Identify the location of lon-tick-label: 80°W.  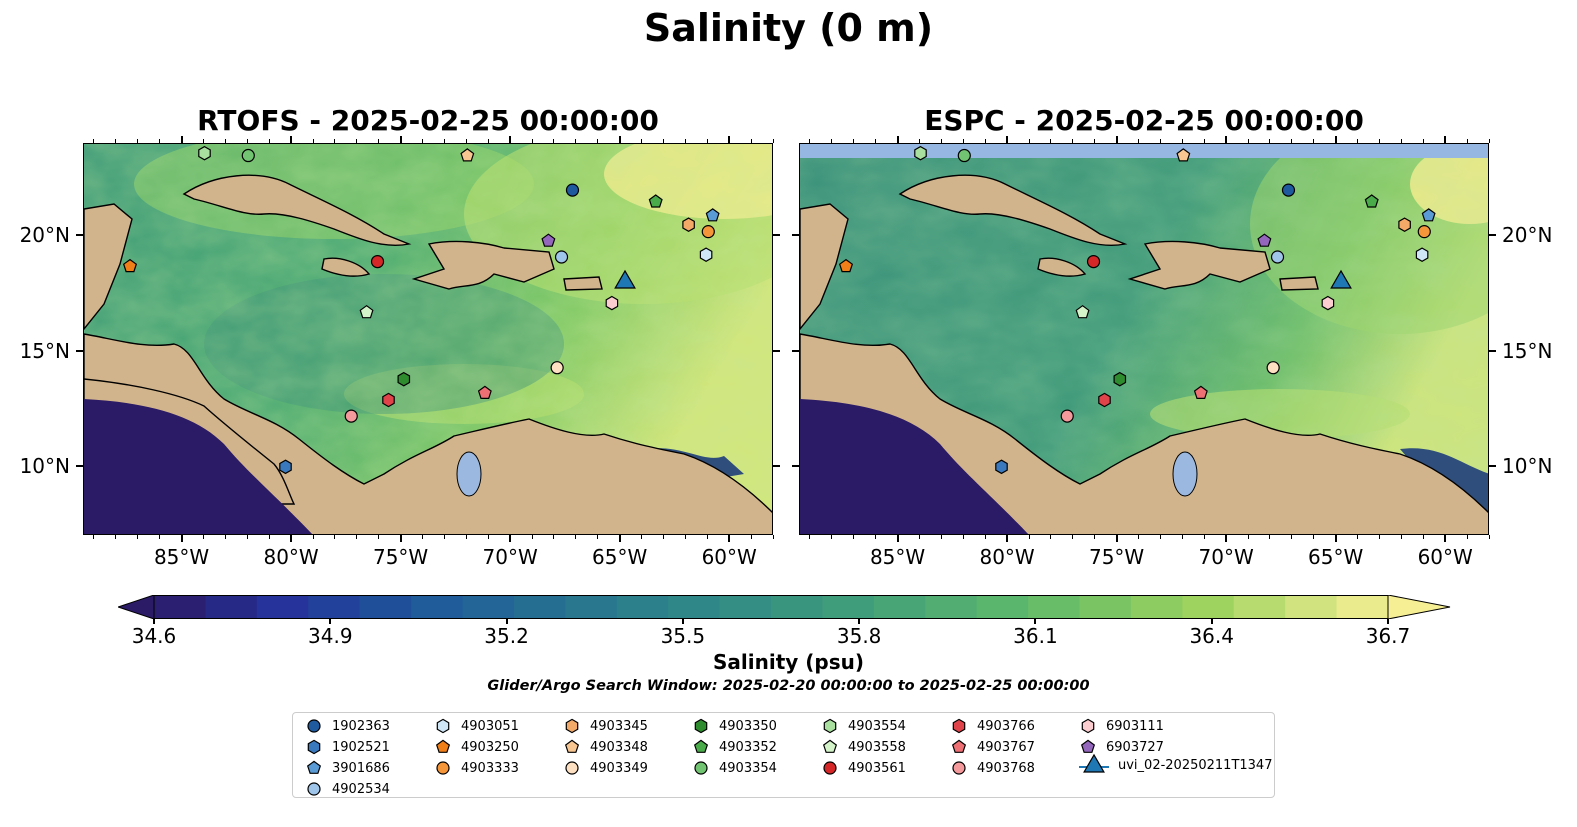
(291, 557).